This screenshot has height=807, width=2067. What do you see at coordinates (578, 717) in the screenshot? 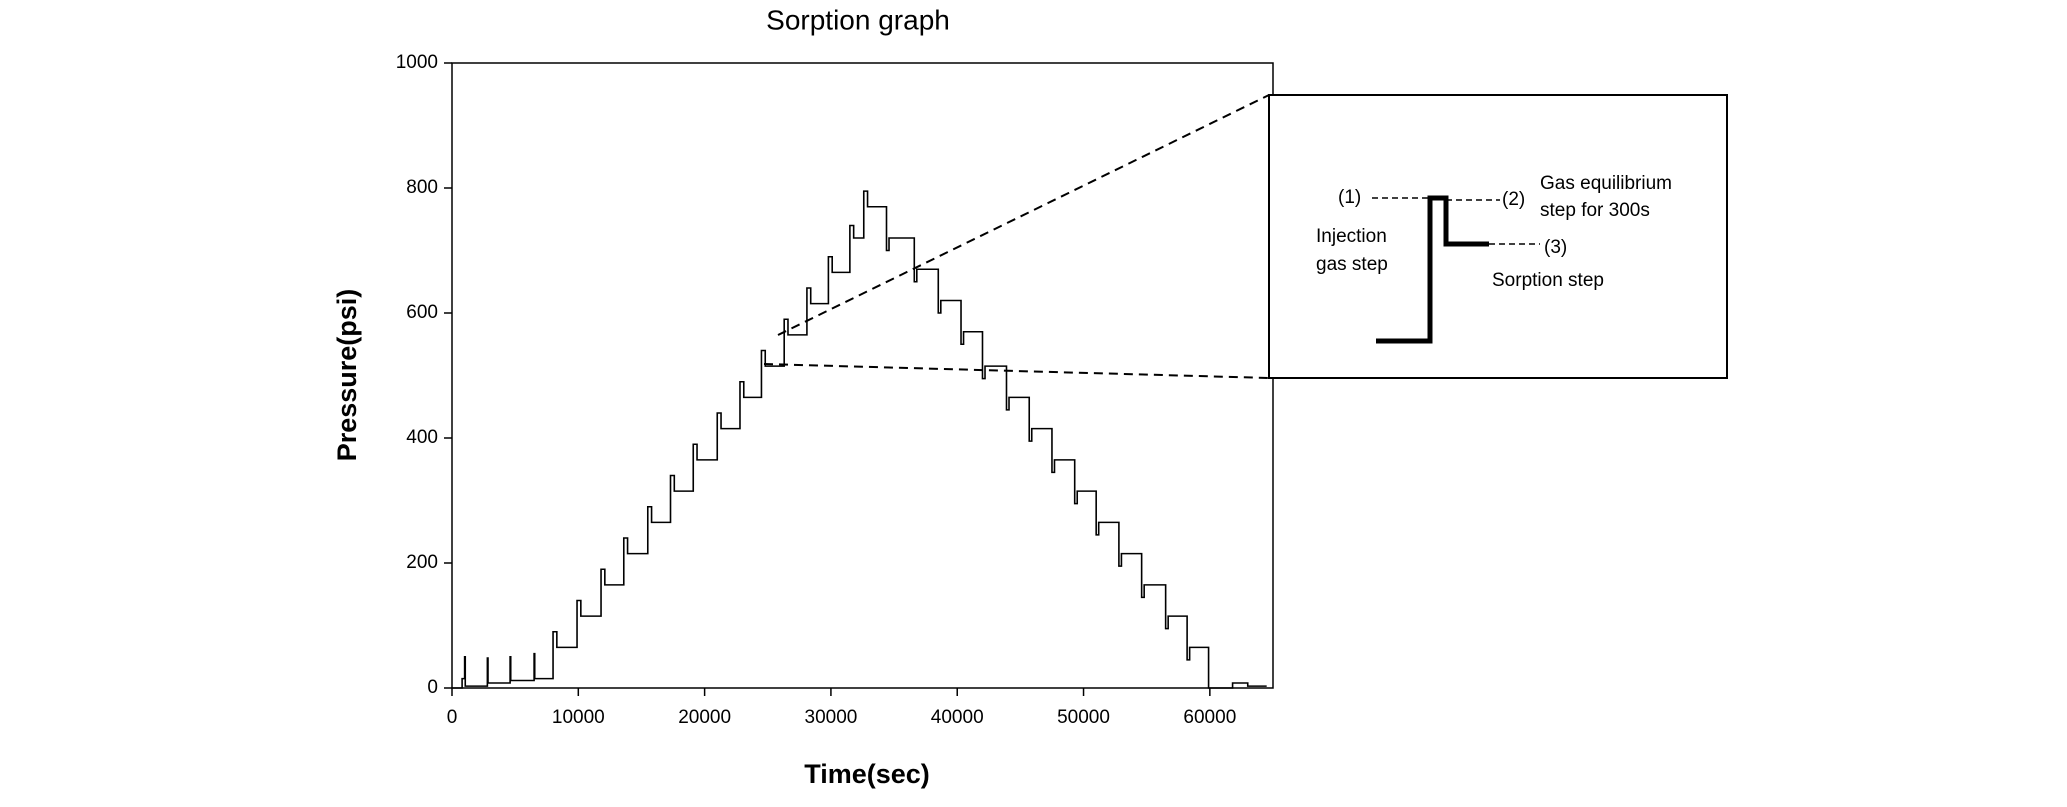
I see `x-tick-label: 10000` at bounding box center [578, 717].